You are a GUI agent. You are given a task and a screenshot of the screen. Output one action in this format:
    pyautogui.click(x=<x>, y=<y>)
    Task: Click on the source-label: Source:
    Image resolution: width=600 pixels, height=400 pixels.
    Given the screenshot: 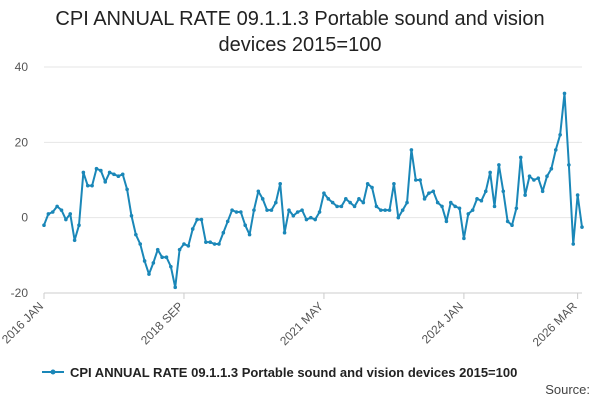 What is the action you would take?
    pyautogui.click(x=567, y=389)
    